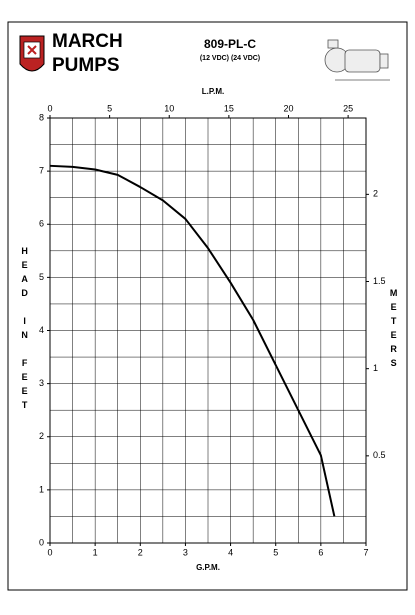  What do you see at coordinates (365, 552) in the screenshot?
I see `x-tick-label: 7` at bounding box center [365, 552].